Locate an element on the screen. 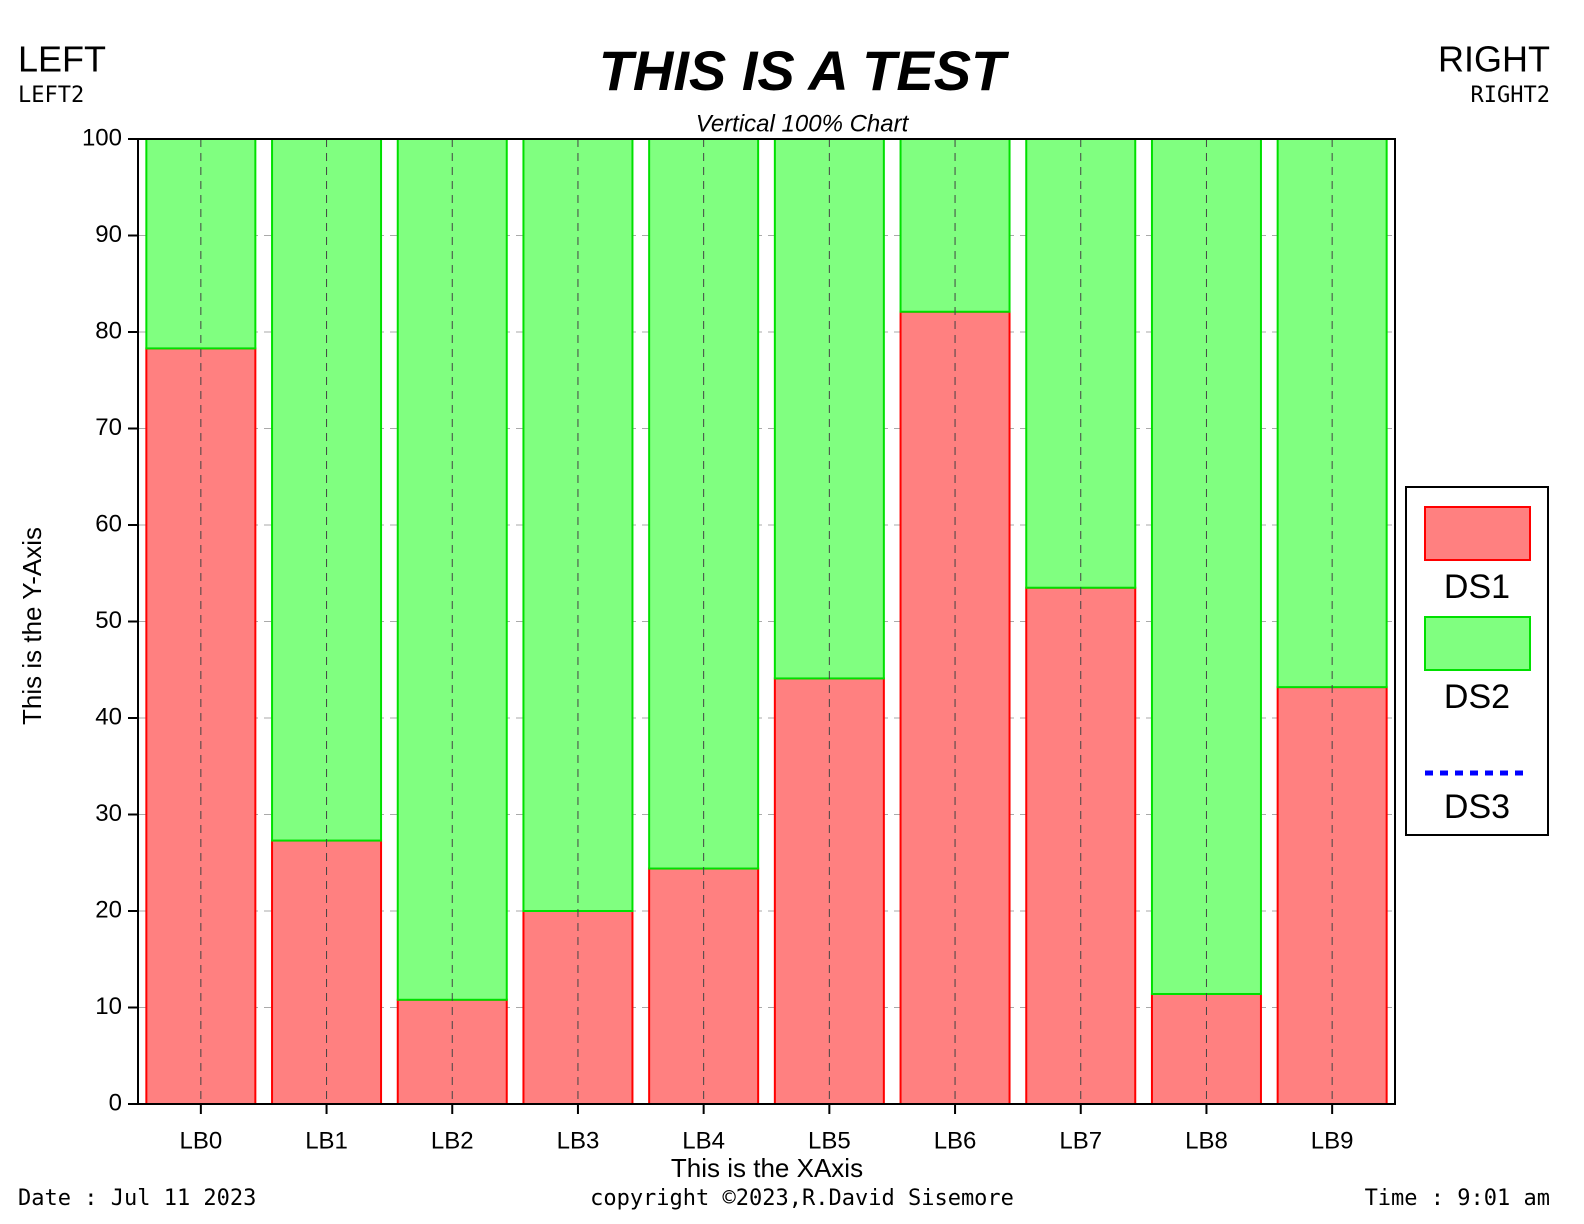 The height and width of the screenshot is (1224, 1584). y-tick-label: 80 is located at coordinates (108, 330).